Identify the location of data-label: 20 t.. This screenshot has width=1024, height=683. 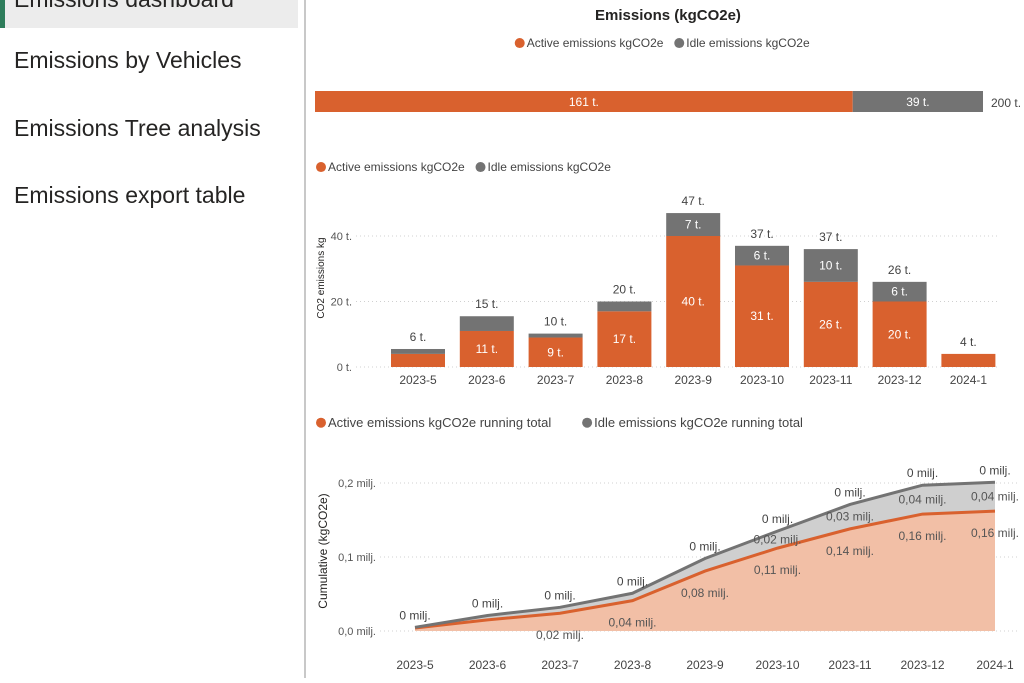
(899, 334).